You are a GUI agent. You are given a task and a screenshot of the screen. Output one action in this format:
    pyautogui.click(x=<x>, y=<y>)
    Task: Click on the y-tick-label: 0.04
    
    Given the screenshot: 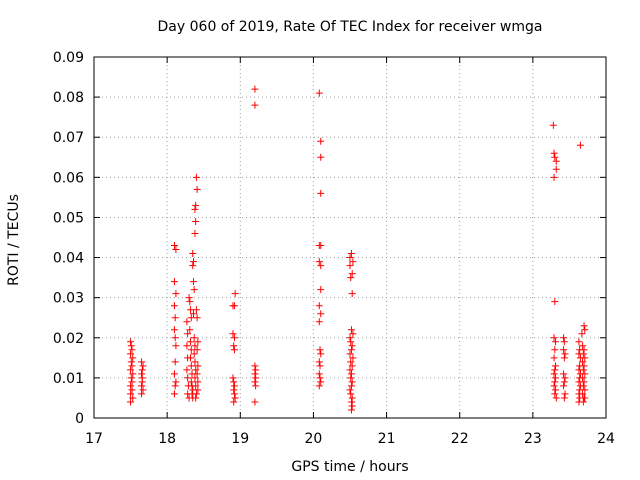 What is the action you would take?
    pyautogui.click(x=68, y=259)
    